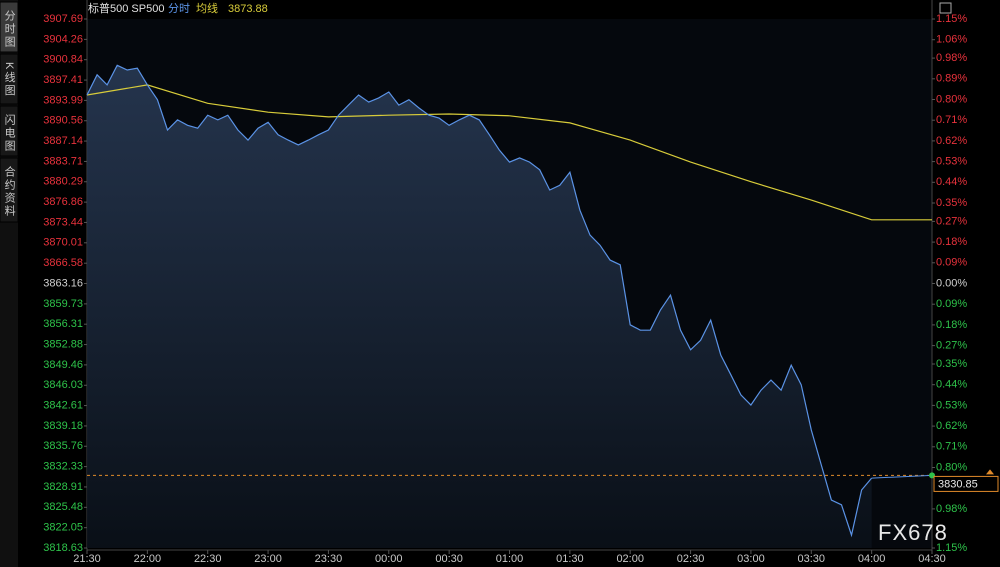 This screenshot has width=1000, height=567. I want to click on legend-entry: 分时, so click(179, 8).